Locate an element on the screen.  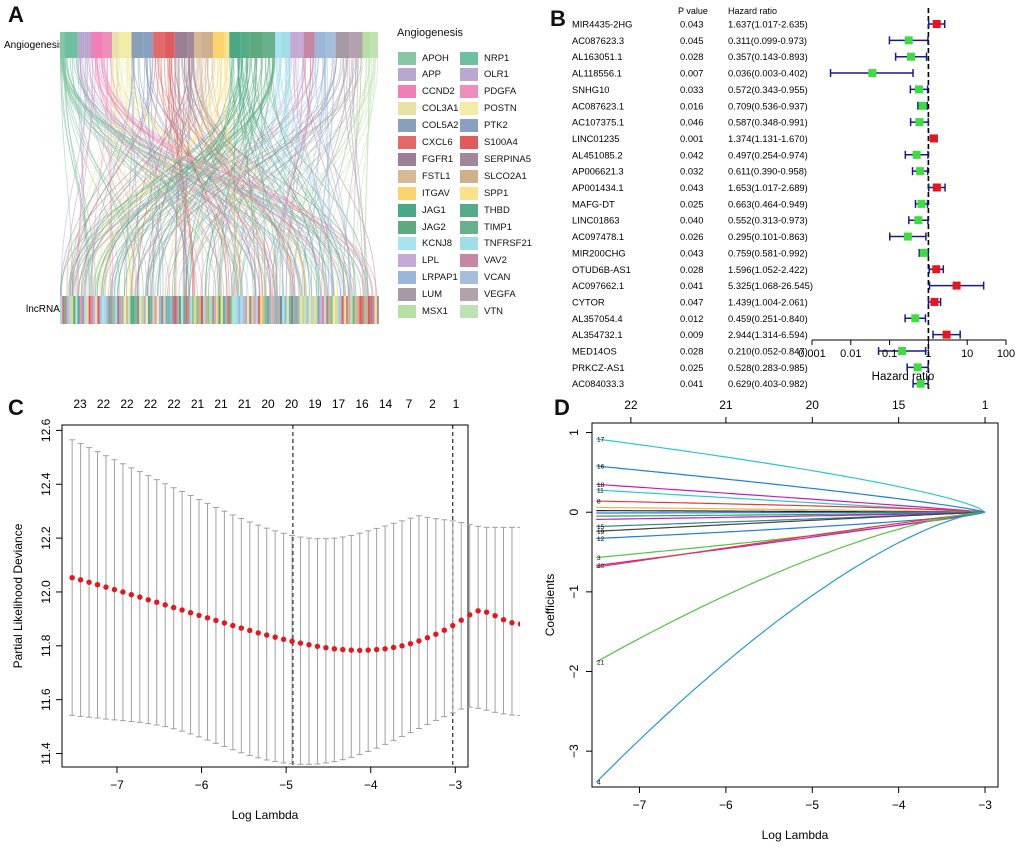
legend-item: PTK2 is located at coordinates (484, 126).